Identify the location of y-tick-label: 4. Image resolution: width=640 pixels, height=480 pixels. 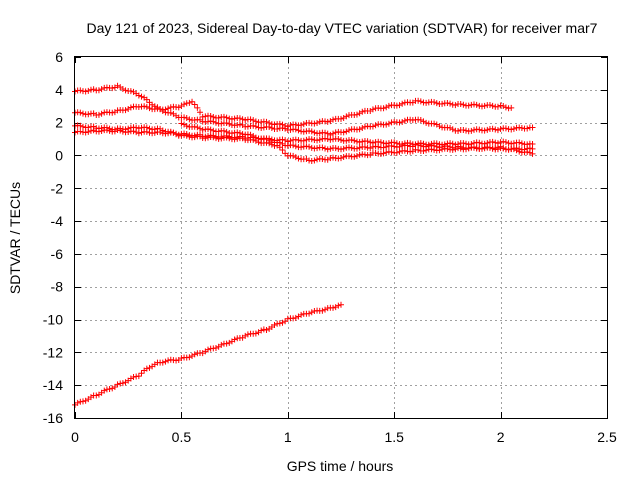
(59, 90).